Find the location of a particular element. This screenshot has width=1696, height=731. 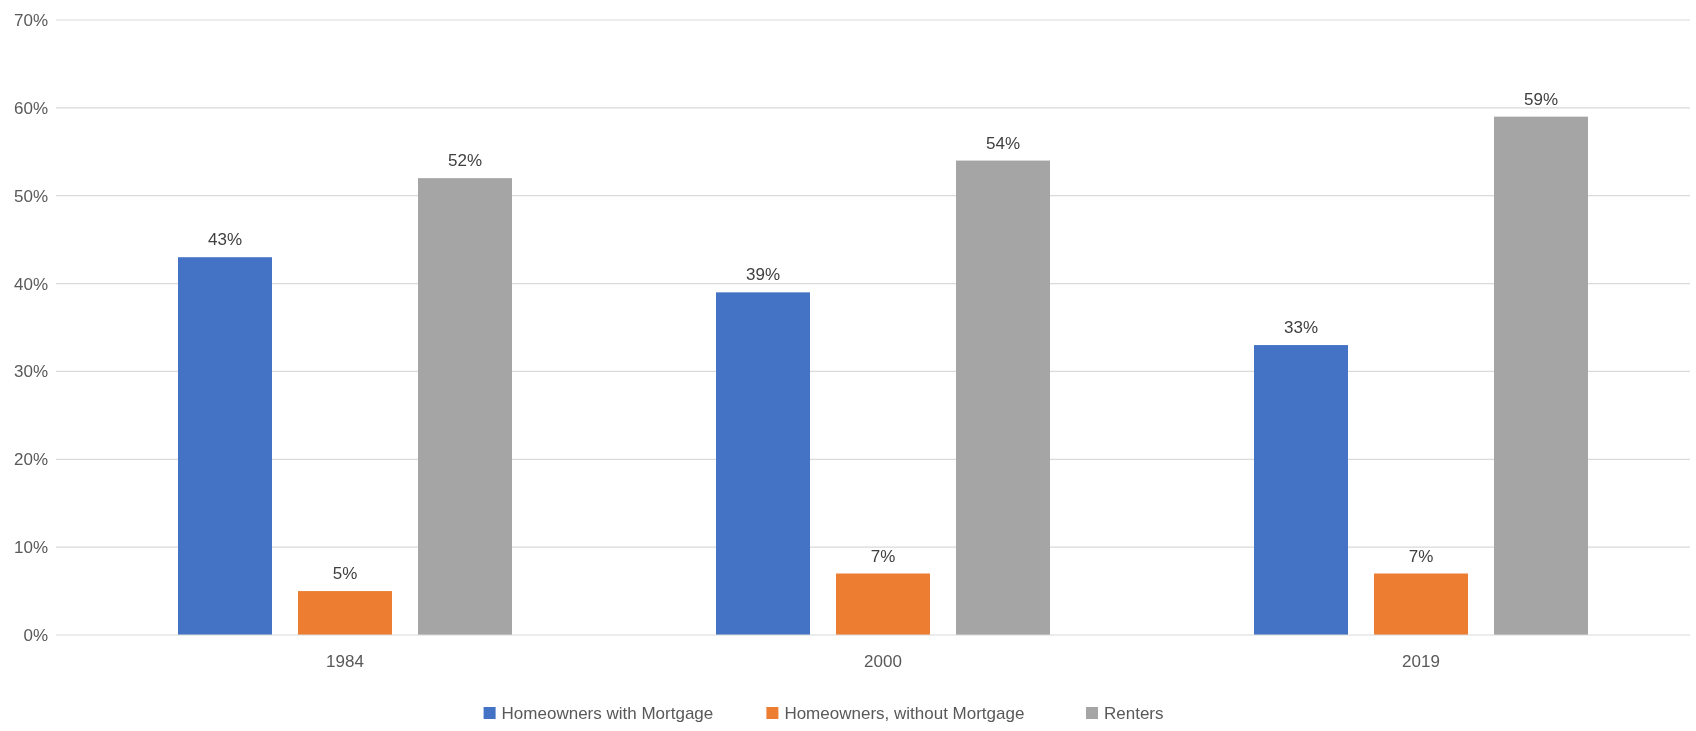

y-tick-label: 30% is located at coordinates (30, 372).